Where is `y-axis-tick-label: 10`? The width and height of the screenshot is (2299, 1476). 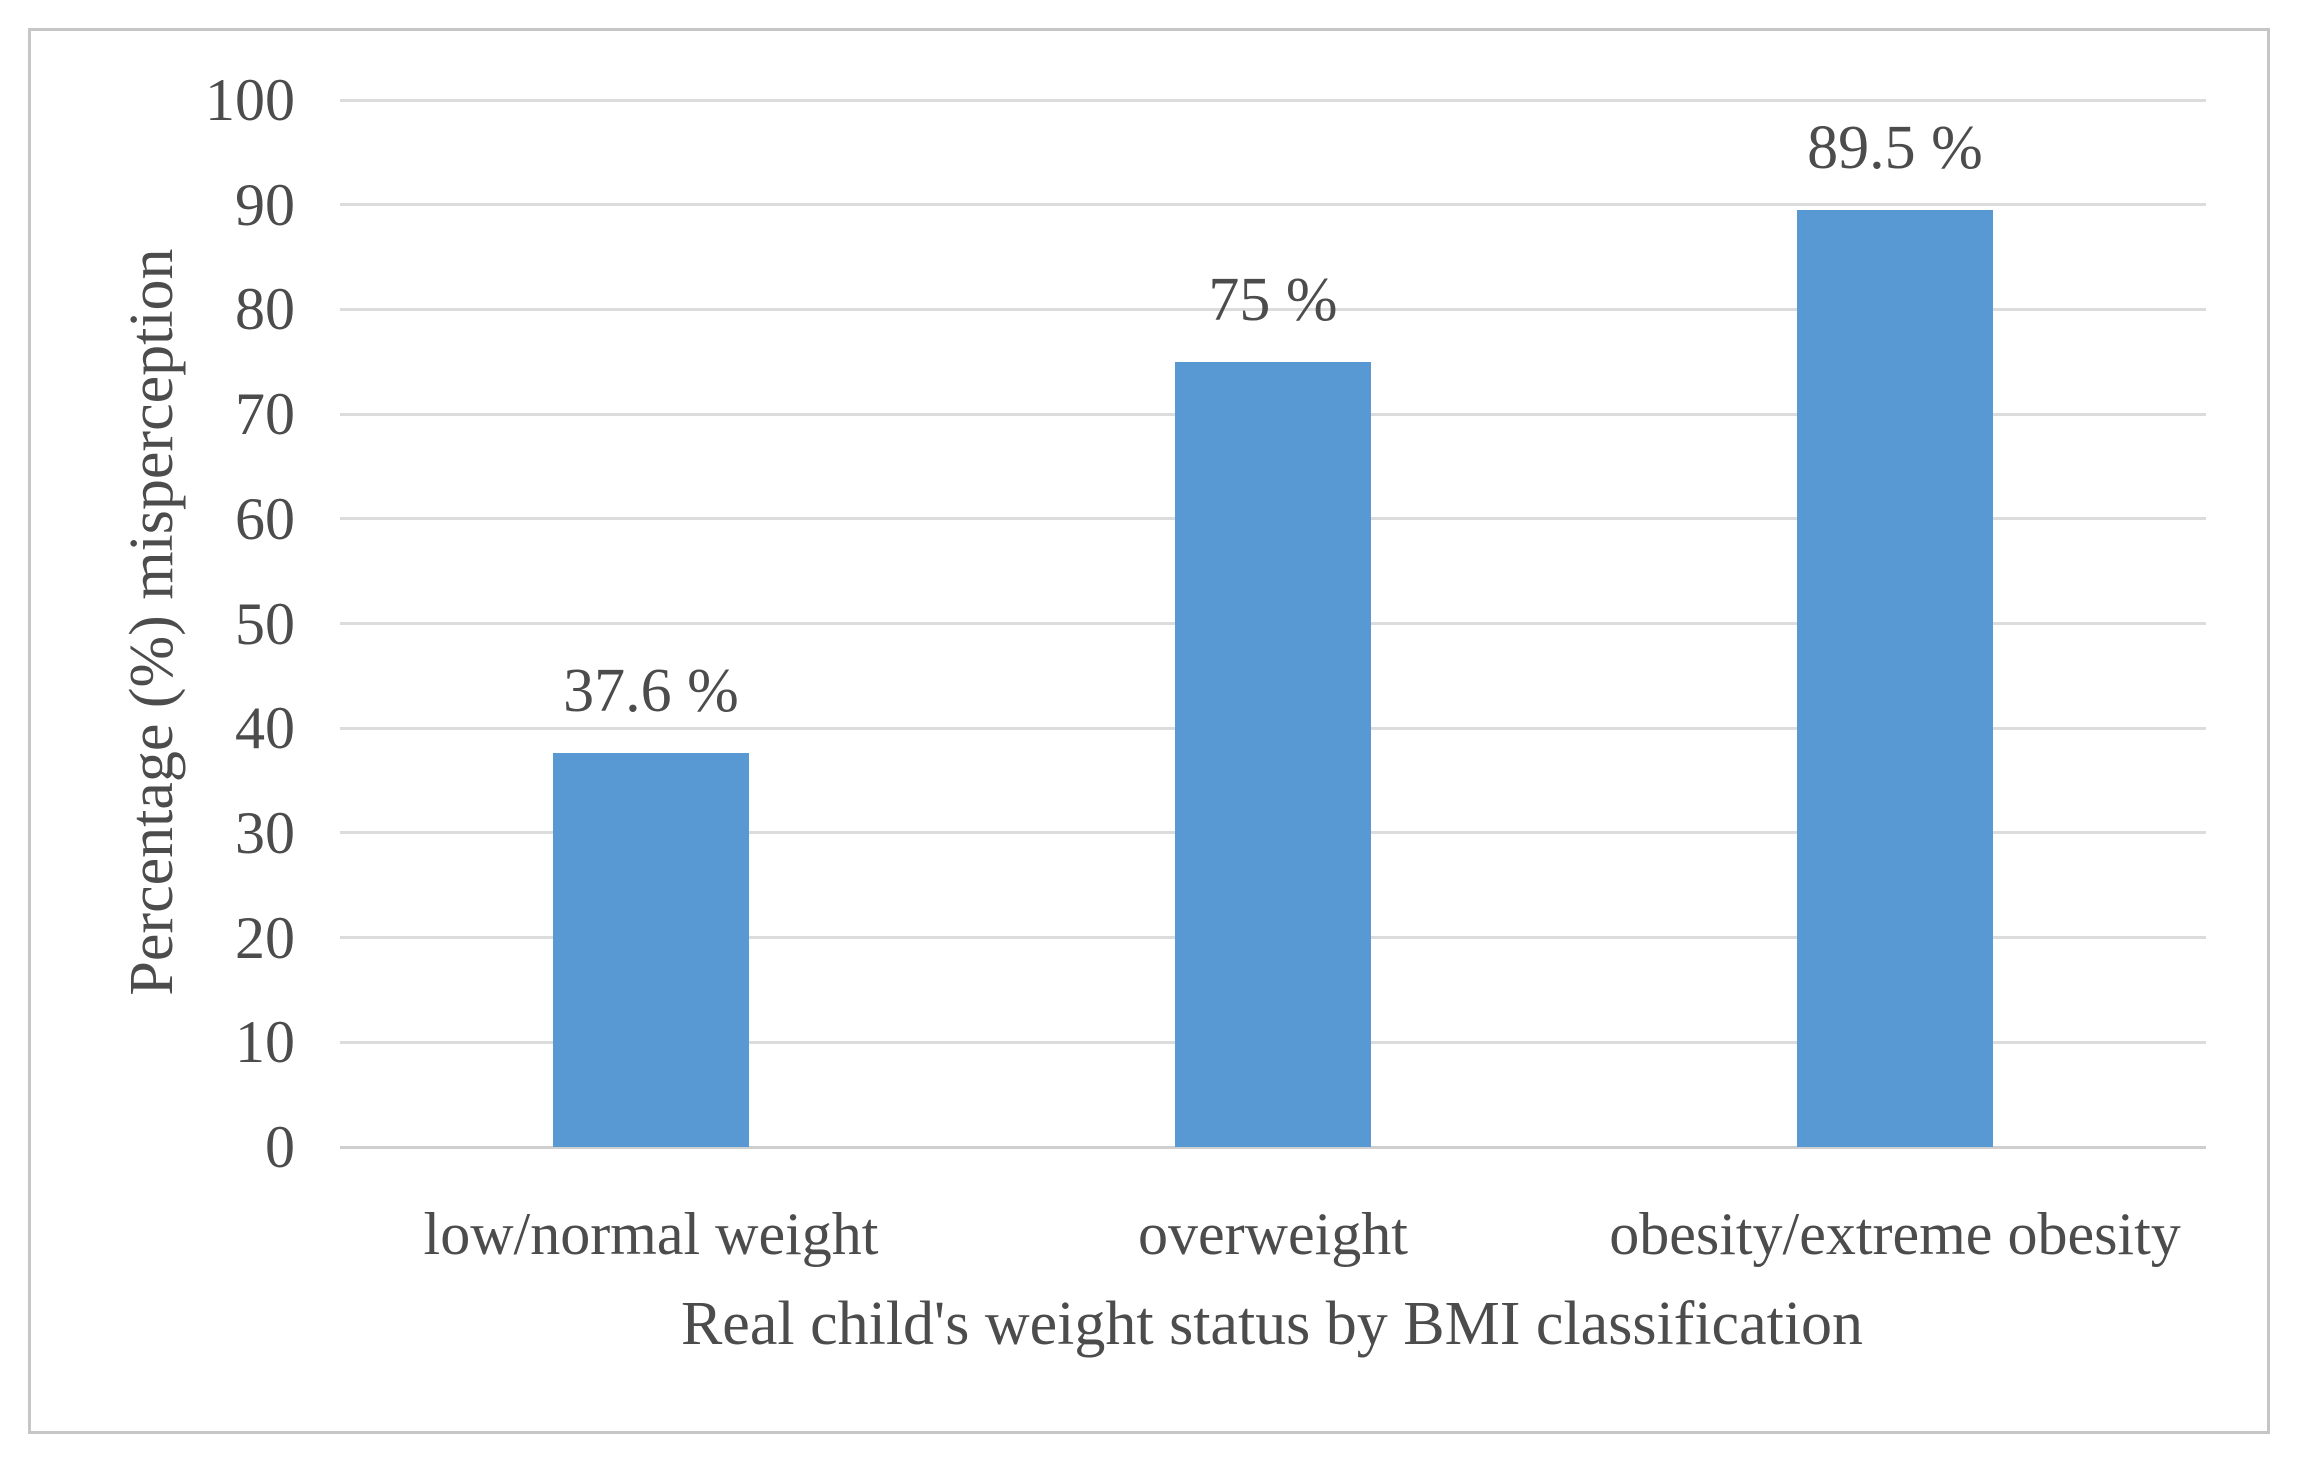
y-axis-tick-label: 10 is located at coordinates (265, 1042).